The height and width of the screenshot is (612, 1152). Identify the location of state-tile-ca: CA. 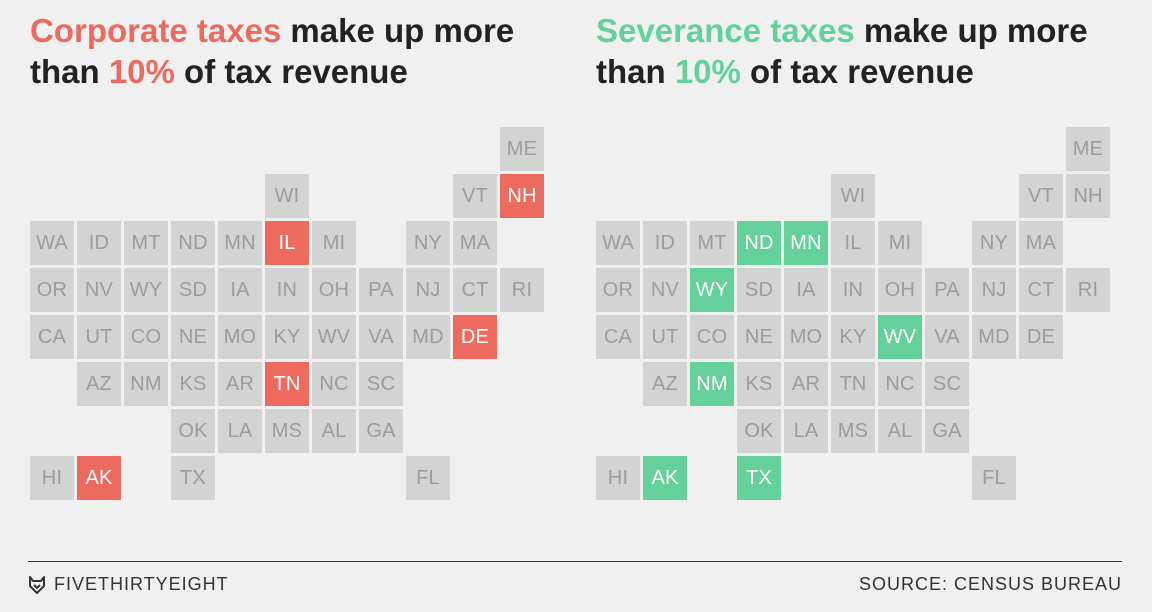
(52, 337).